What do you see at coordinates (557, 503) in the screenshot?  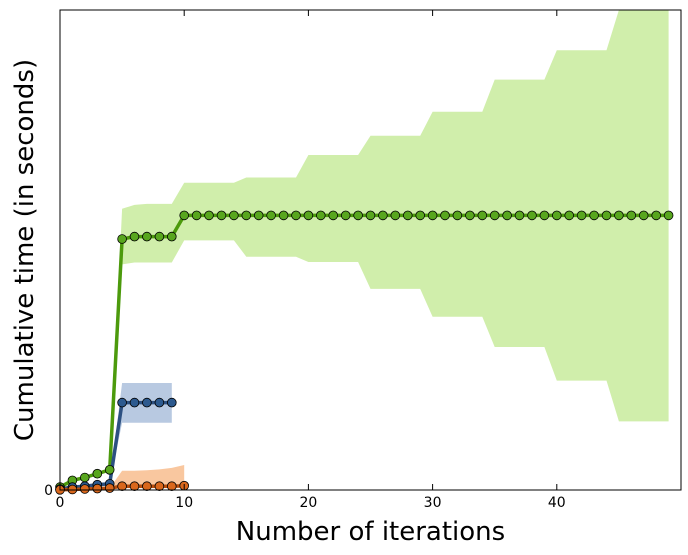 I see `x-tick-label: 40` at bounding box center [557, 503].